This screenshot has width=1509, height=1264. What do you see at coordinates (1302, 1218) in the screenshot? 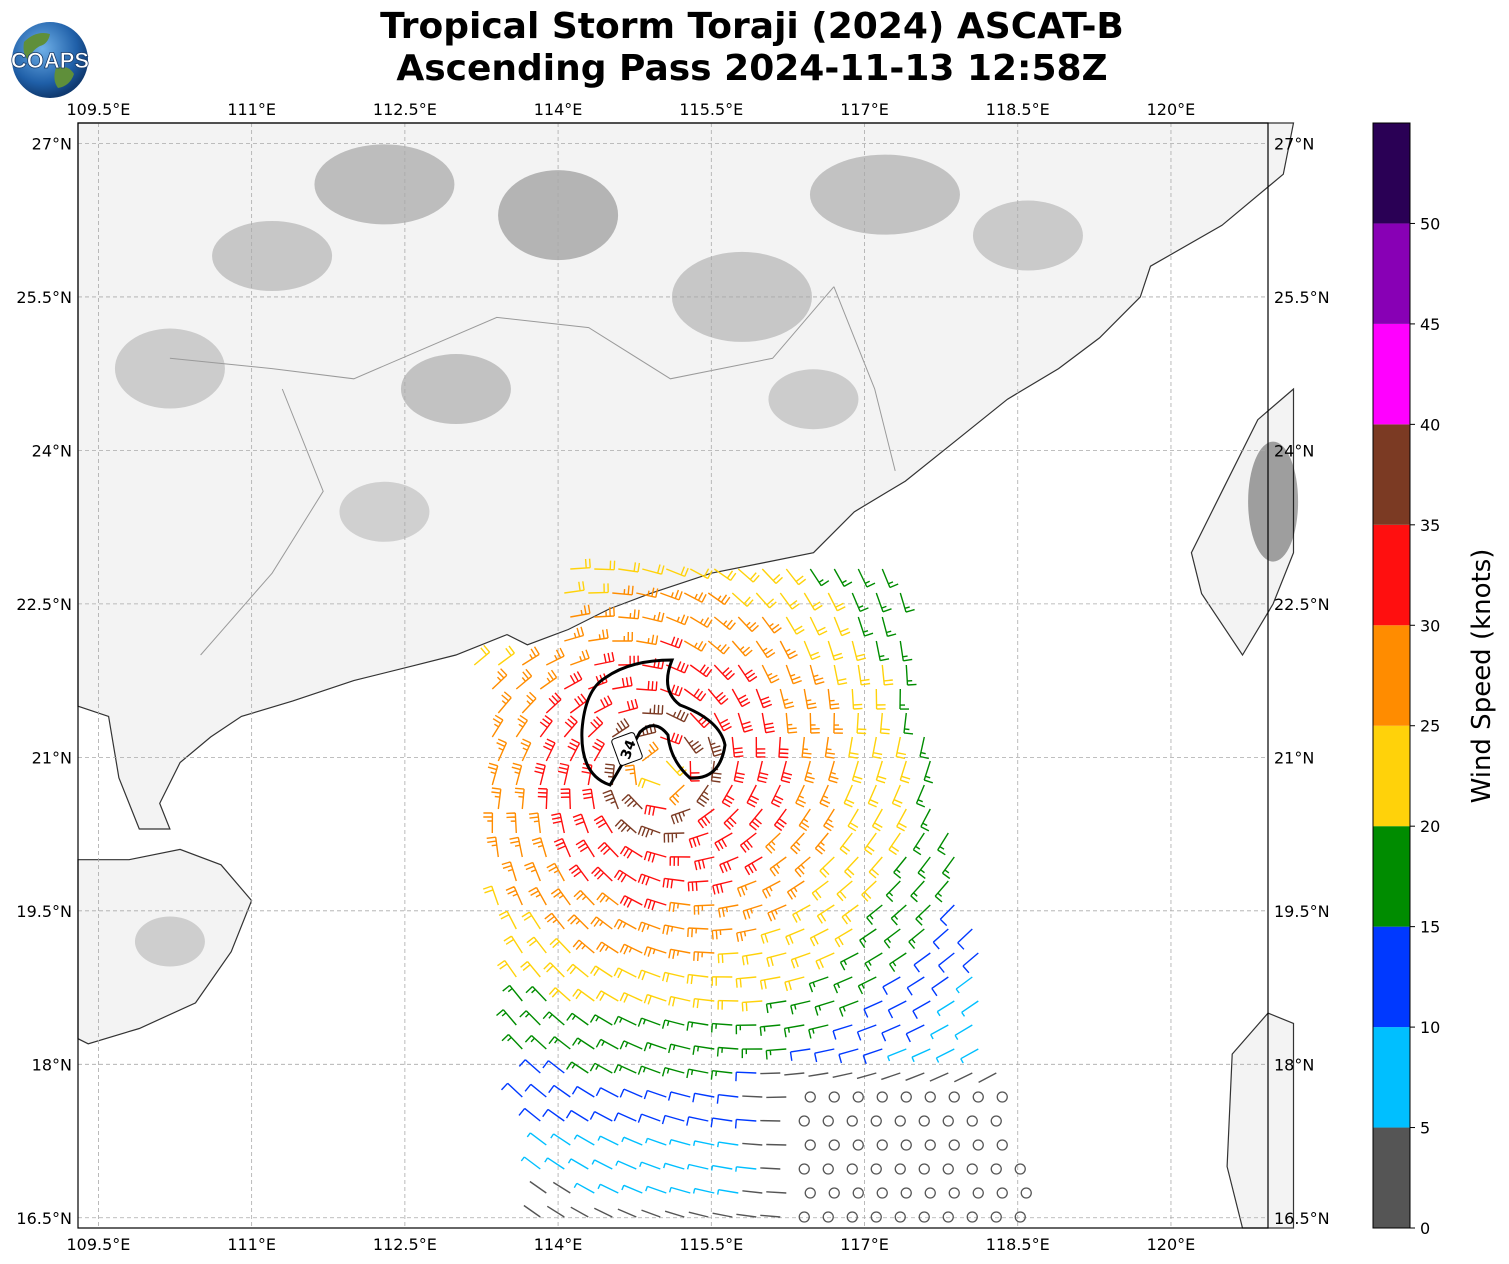
I see `lat-tick-right: 16.5°N` at bounding box center [1302, 1218].